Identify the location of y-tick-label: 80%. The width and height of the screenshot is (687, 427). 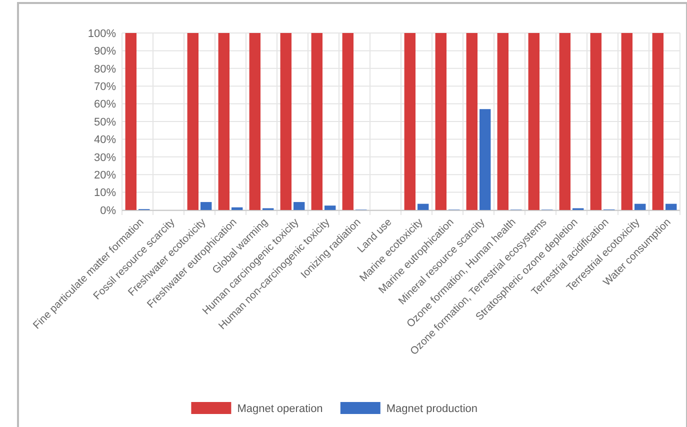
(105, 69).